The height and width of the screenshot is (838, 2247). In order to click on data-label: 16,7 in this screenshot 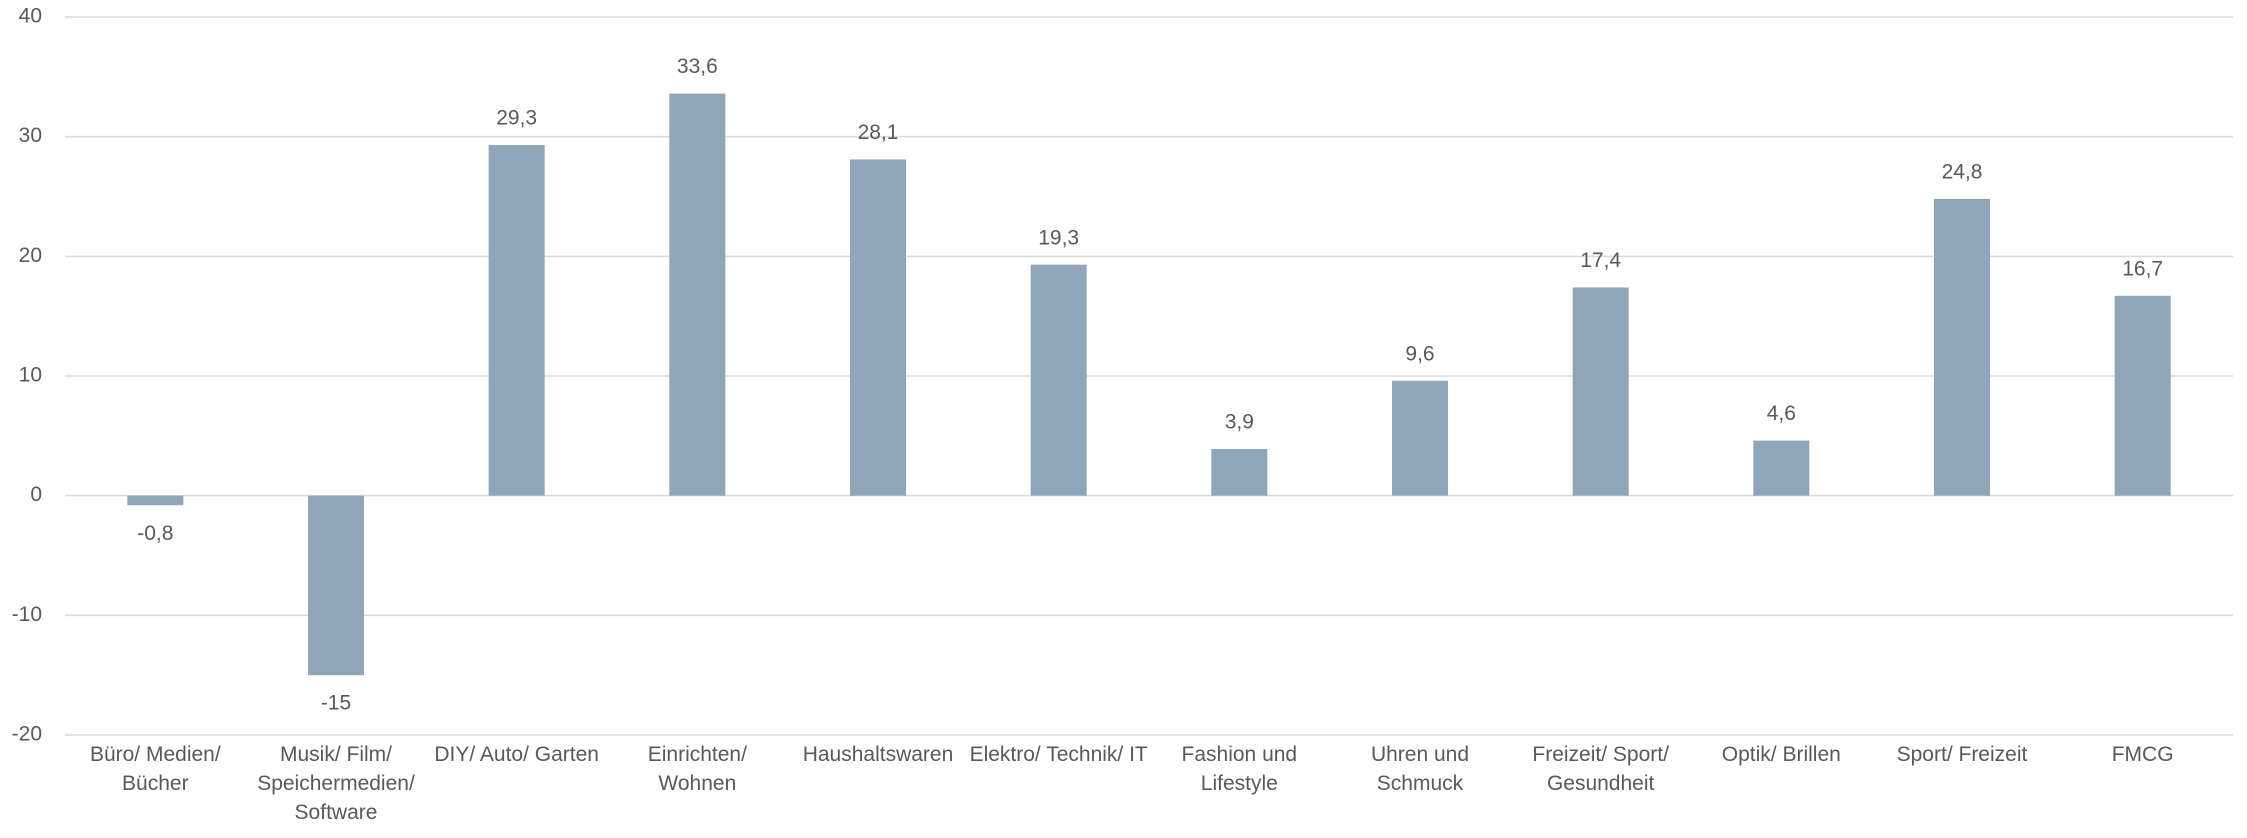, I will do `click(2142, 268)`.